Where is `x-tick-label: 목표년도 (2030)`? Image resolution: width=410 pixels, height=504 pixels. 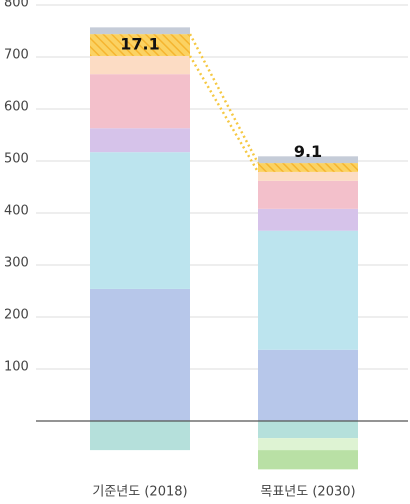 x-tick-label: 목표년도 (2030) is located at coordinates (307, 492).